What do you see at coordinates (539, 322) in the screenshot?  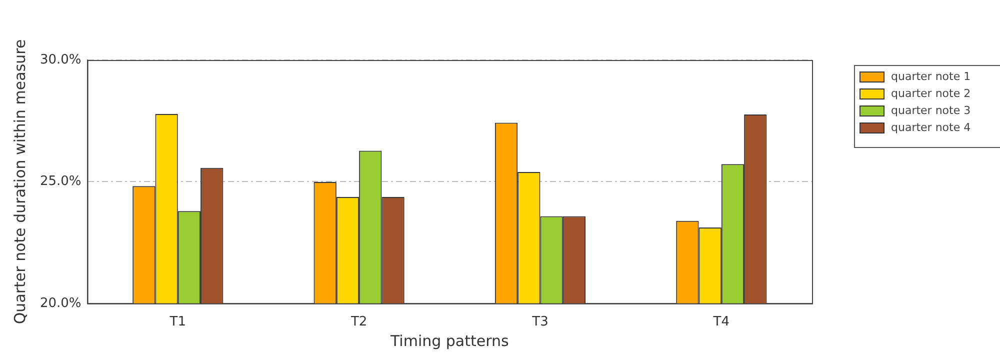 I see `x-tick-label: T3` at bounding box center [539, 322].